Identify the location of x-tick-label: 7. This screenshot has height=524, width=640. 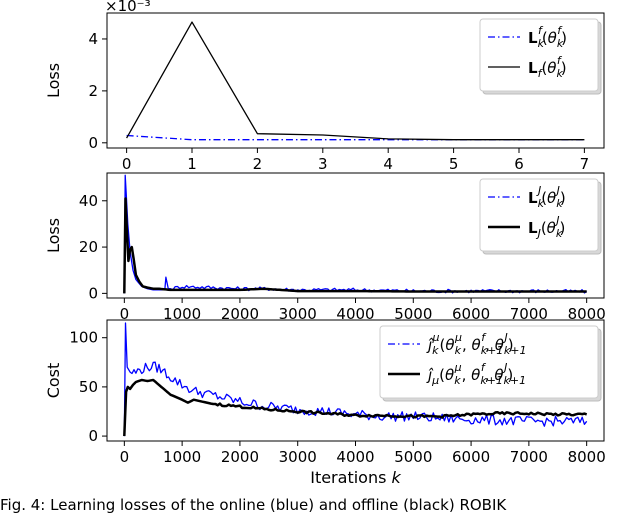
(585, 164).